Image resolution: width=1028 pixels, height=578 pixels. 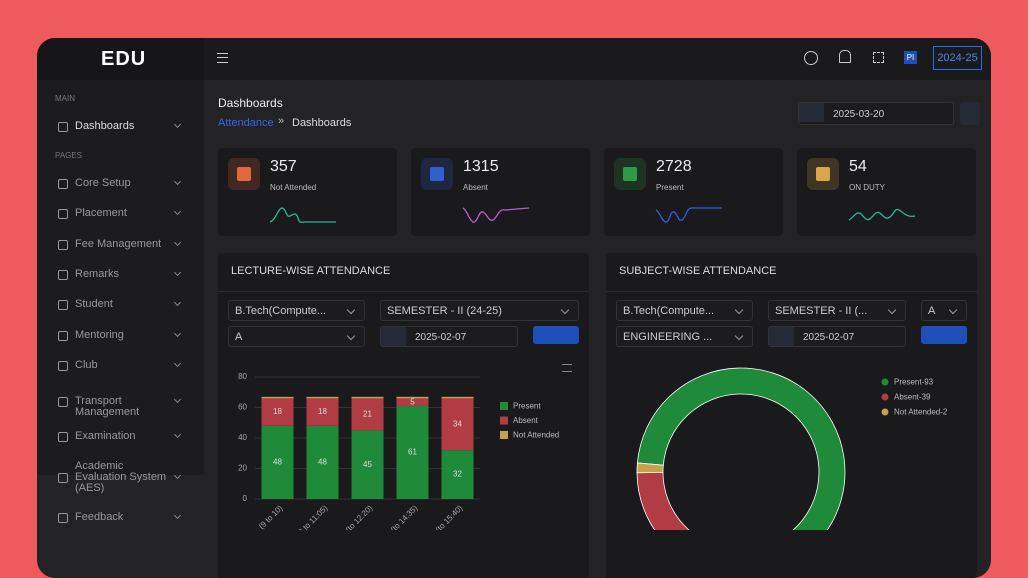 What do you see at coordinates (876, 113) in the screenshot?
I see `date-input: 2025-03-20` at bounding box center [876, 113].